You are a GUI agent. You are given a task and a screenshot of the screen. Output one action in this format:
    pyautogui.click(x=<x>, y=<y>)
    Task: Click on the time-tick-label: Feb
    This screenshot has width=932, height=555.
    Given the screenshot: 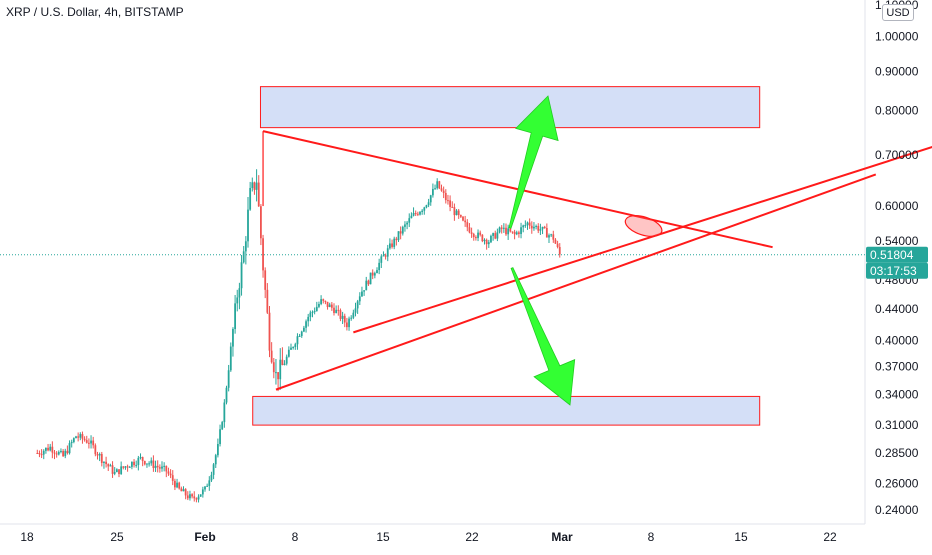 What is the action you would take?
    pyautogui.click(x=204, y=537)
    